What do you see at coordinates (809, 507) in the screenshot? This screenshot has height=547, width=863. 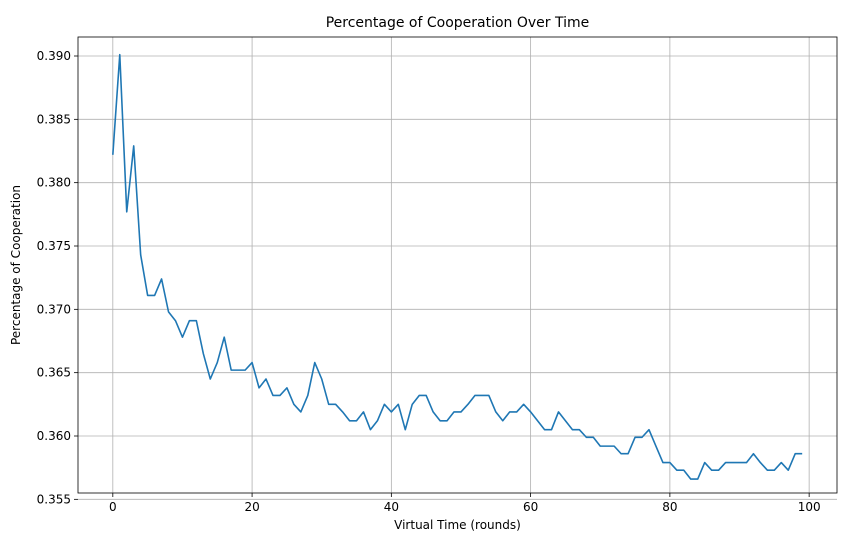 I see `x-tick-label: 100` at bounding box center [809, 507].